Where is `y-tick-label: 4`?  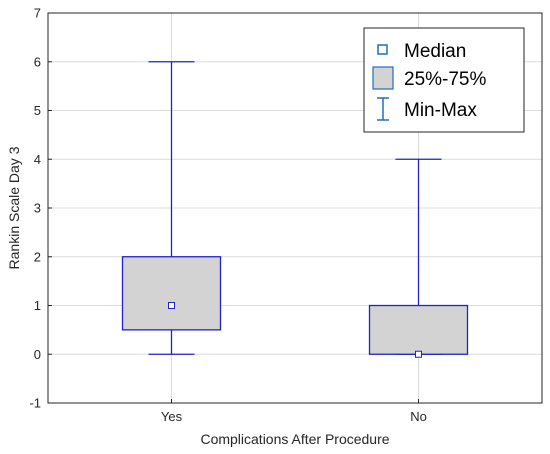 y-tick-label: 4 is located at coordinates (37, 159).